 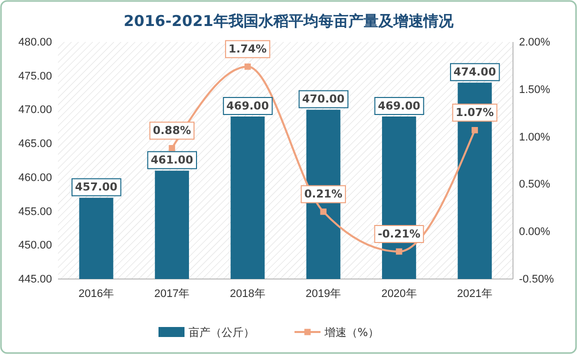 I want to click on data-label: 470.00, so click(x=323, y=99).